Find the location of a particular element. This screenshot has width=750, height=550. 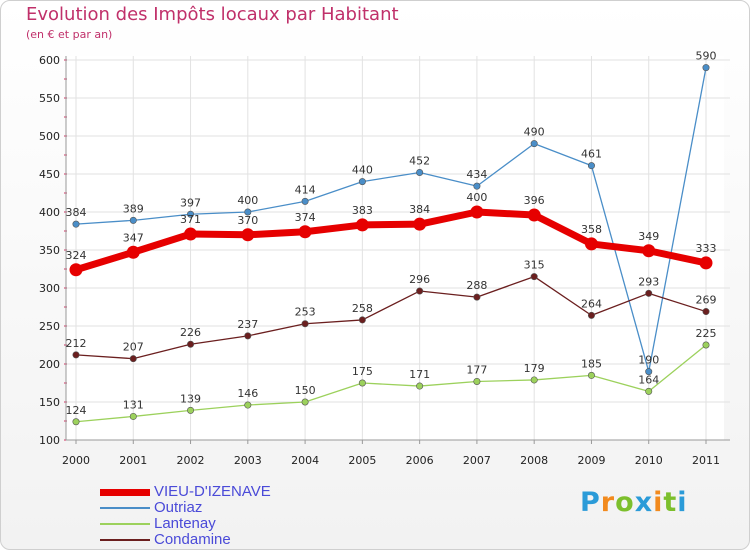

proxiti-logo: Proxiti is located at coordinates (634, 502).